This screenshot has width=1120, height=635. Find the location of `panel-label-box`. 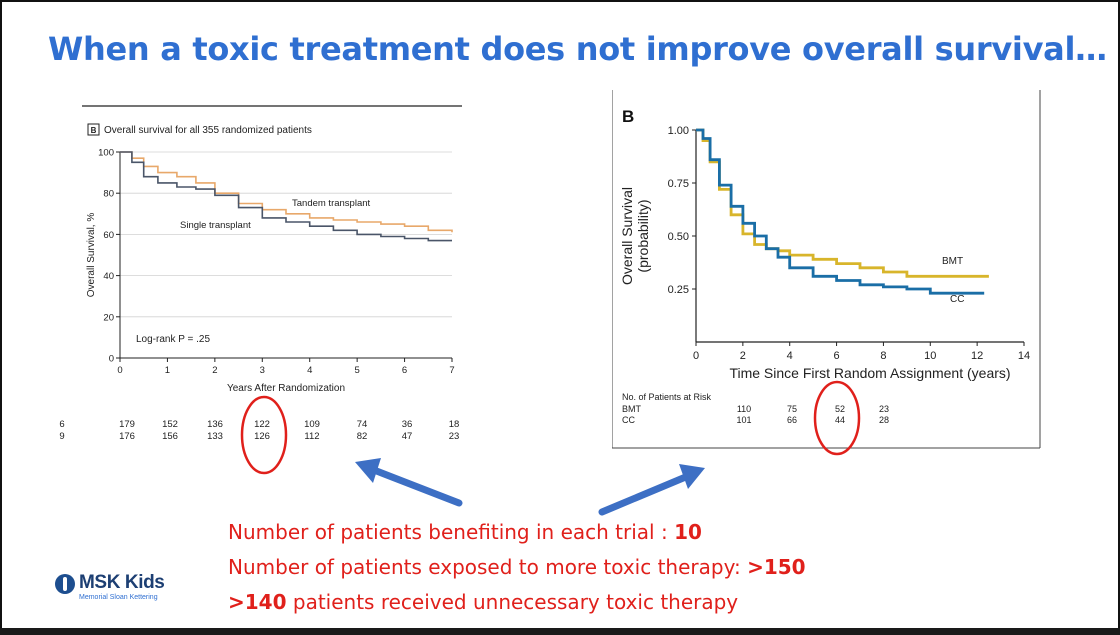

panel-label-box is located at coordinates (93, 129).